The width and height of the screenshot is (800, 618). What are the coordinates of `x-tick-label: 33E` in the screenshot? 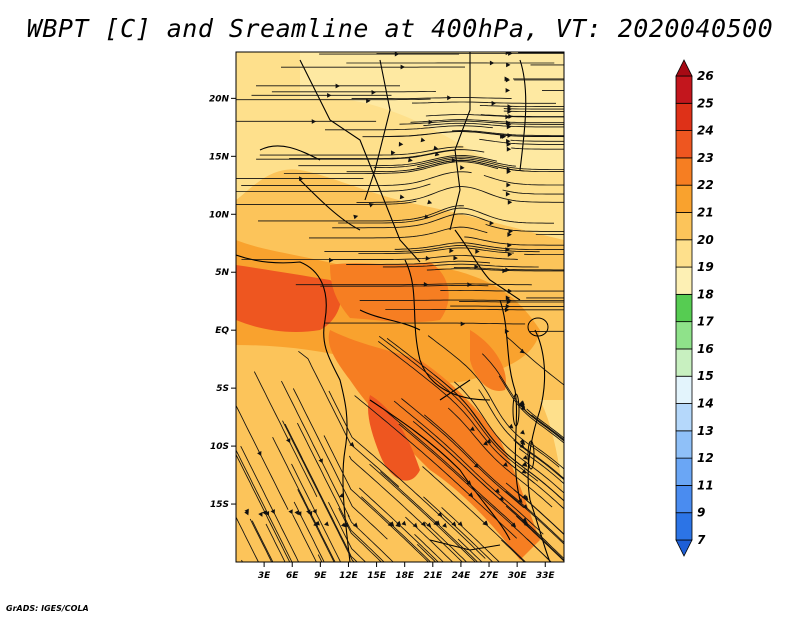 It's located at (546, 576).